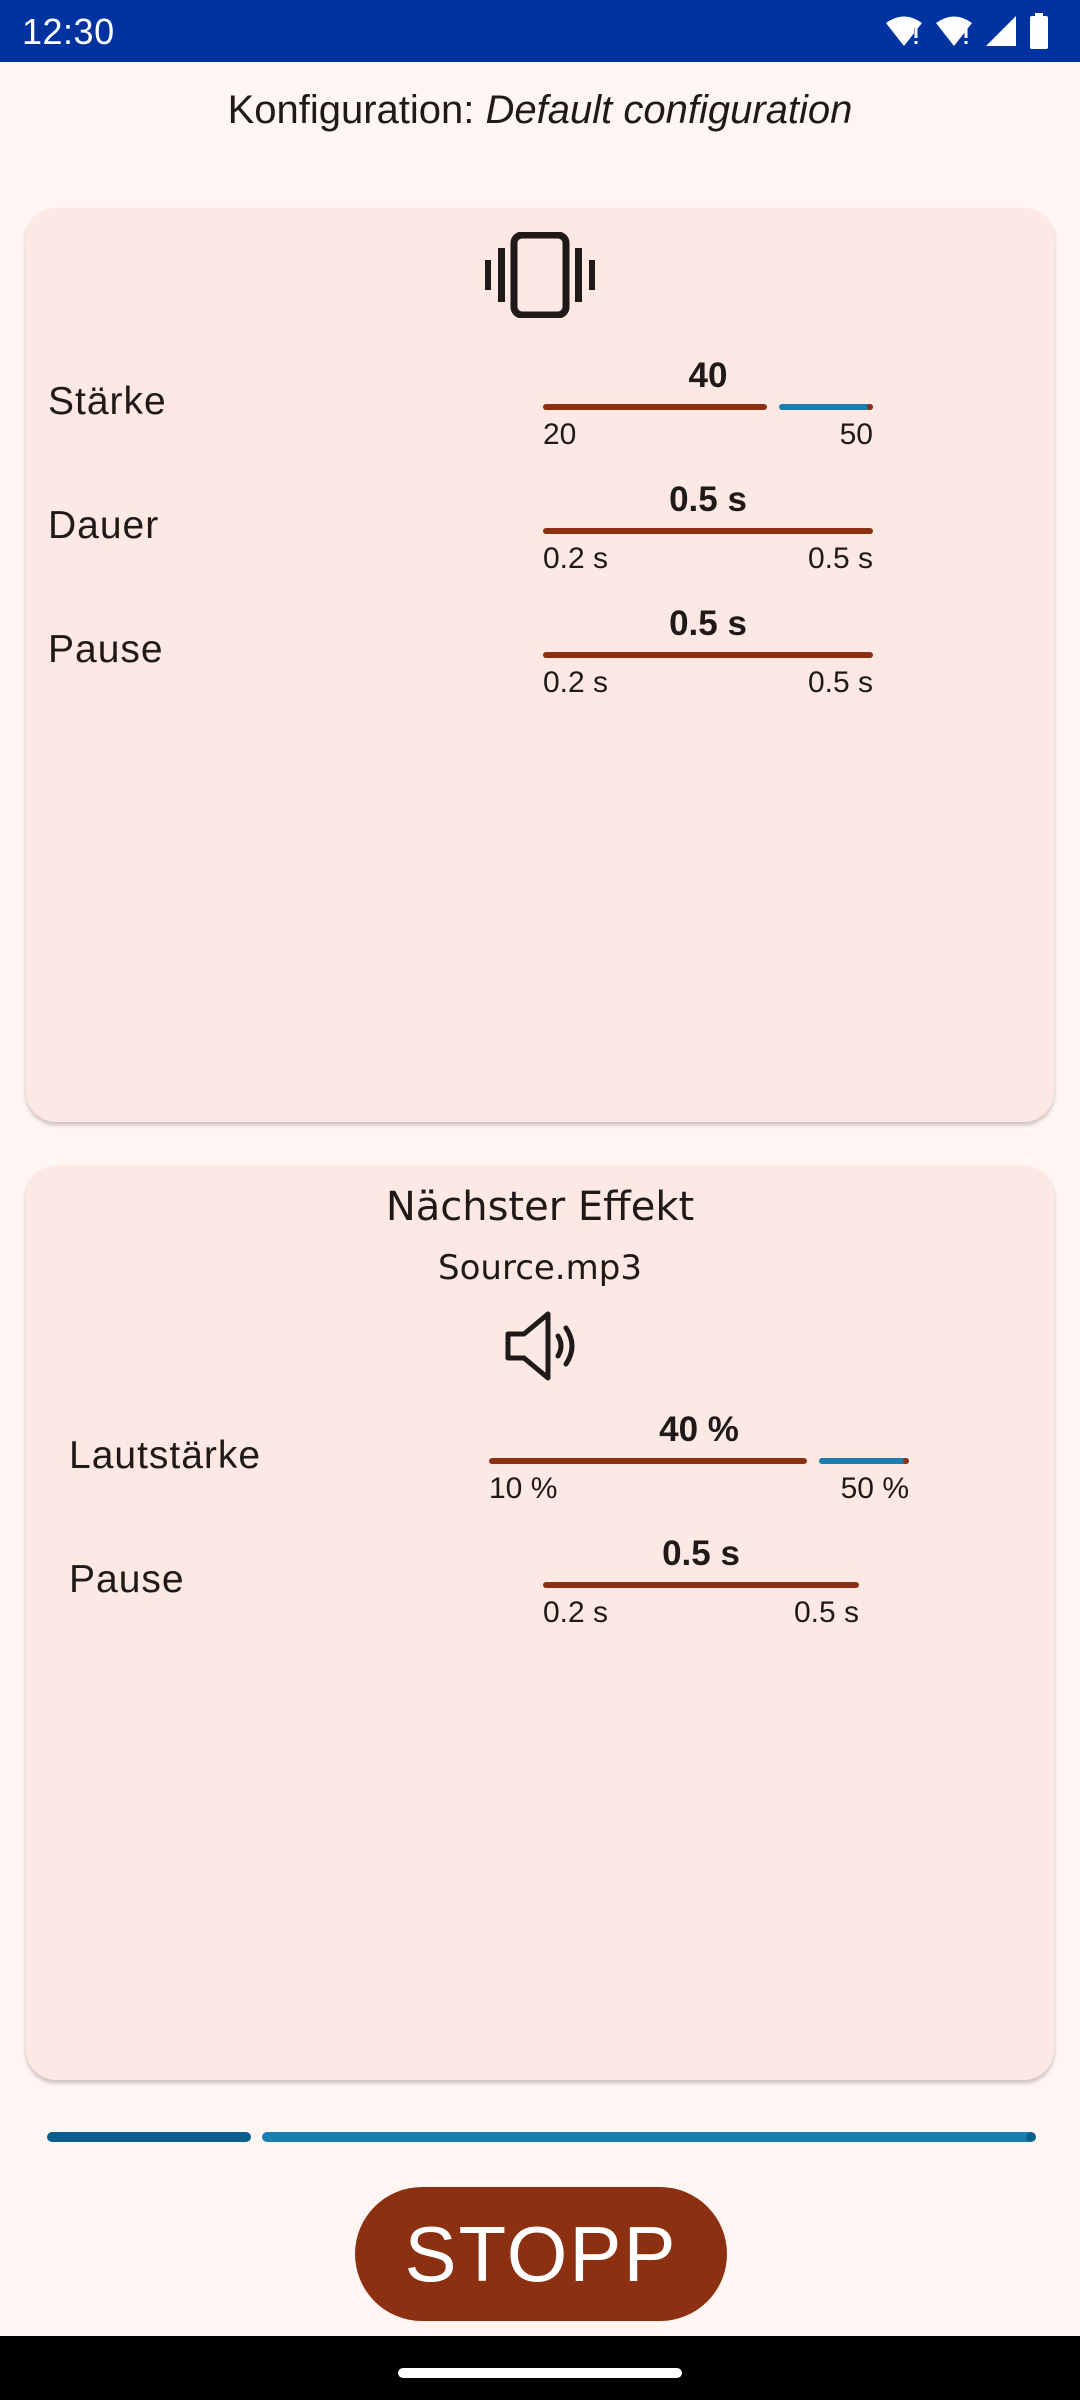  Describe the element at coordinates (904, 31) in the screenshot. I see `wifi-alert-icon` at that location.